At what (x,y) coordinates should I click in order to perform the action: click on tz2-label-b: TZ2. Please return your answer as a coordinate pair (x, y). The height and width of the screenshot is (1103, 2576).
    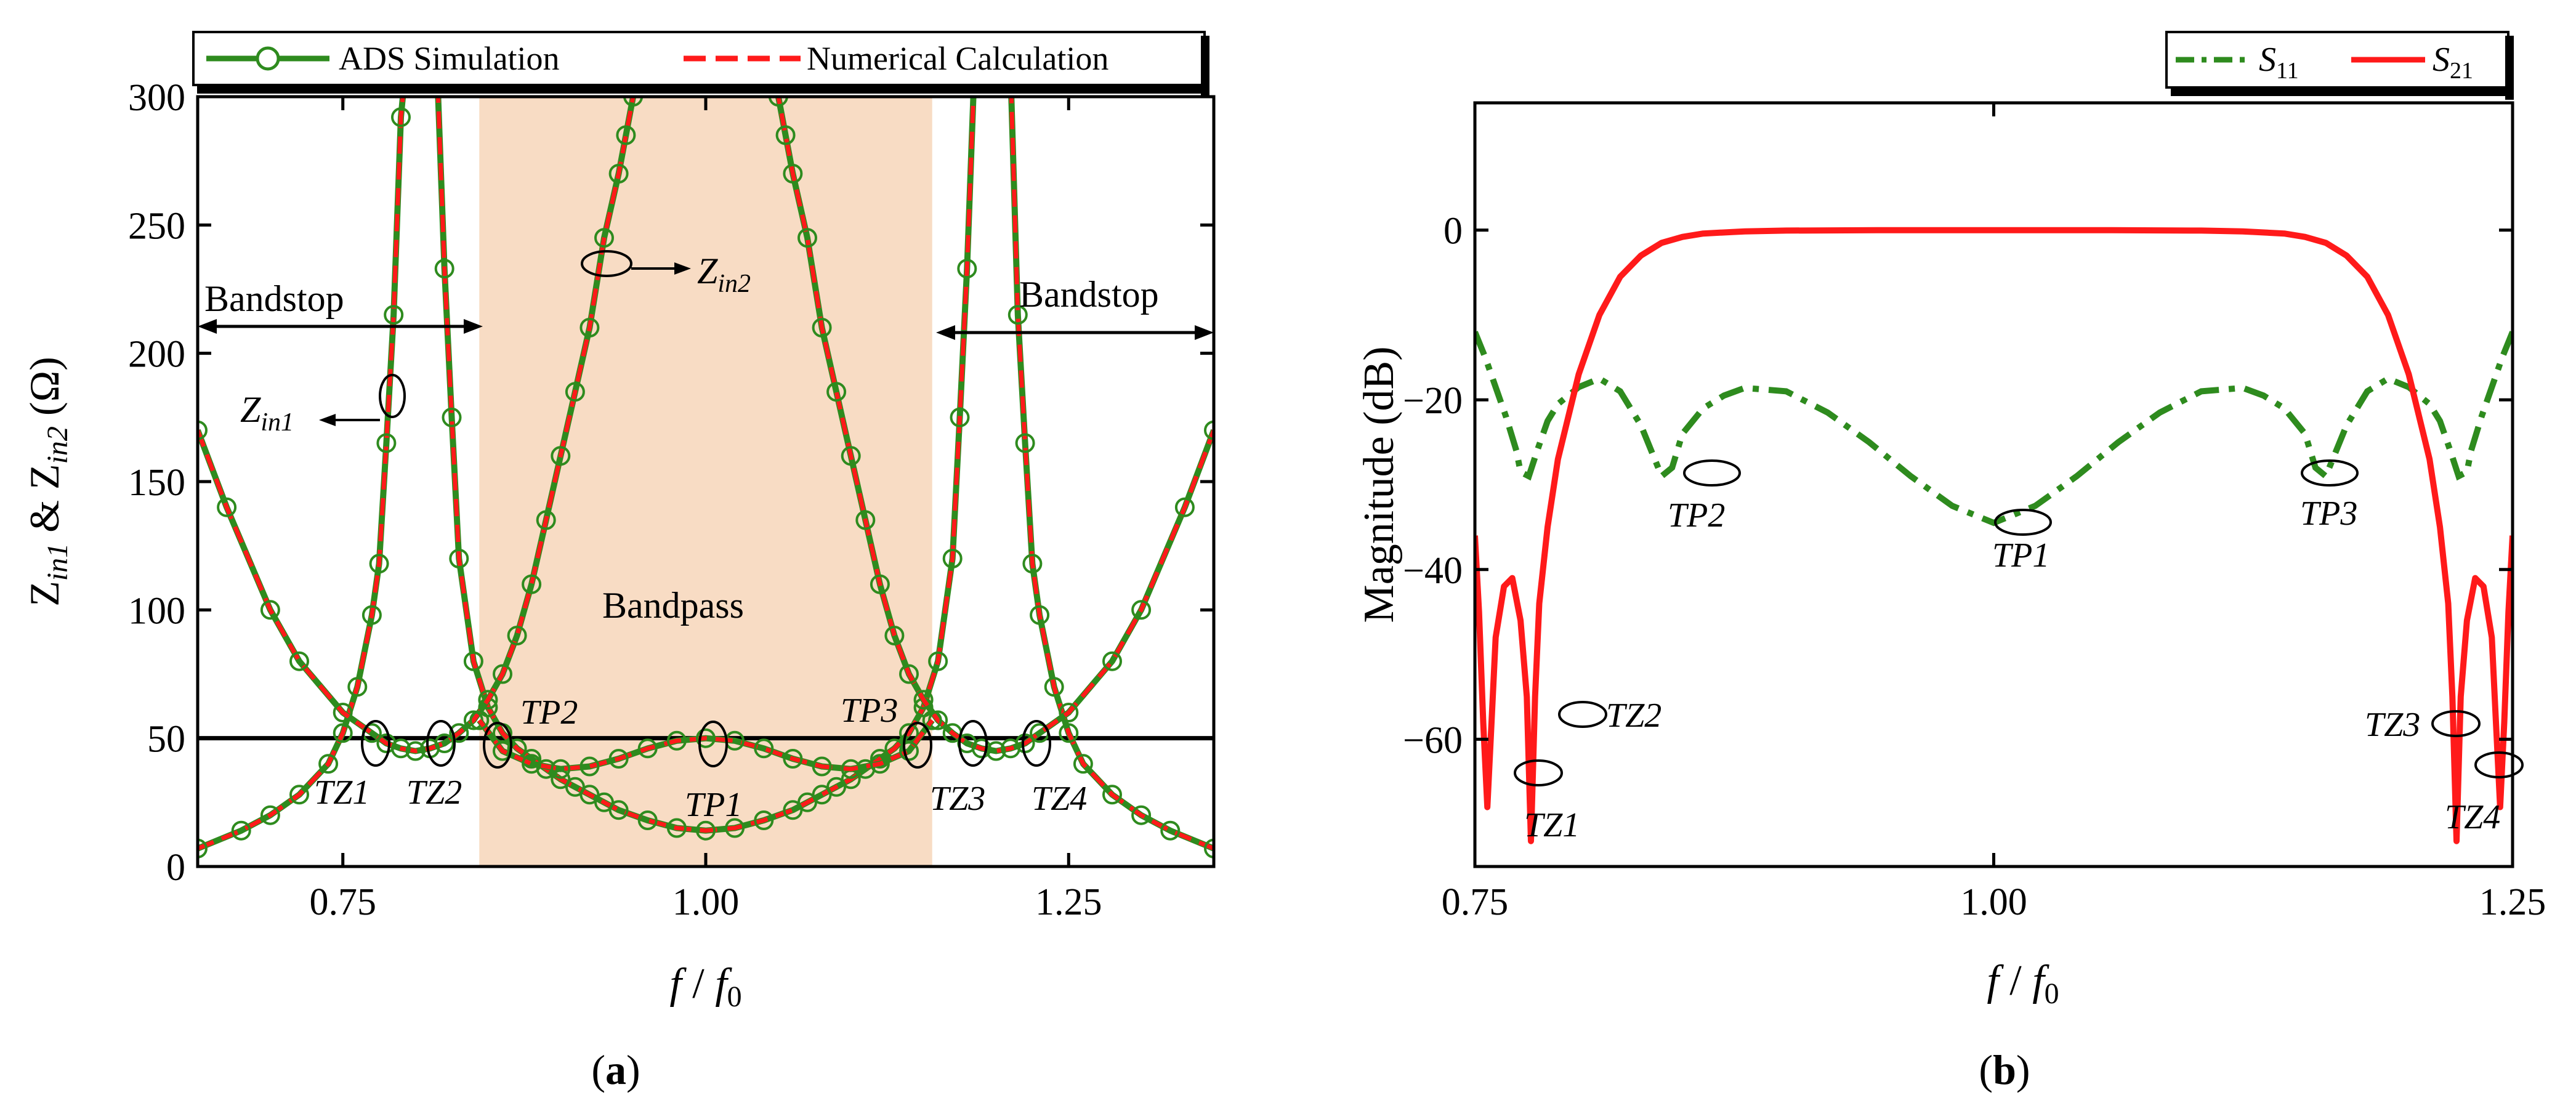
    Looking at the image, I should click on (1633, 716).